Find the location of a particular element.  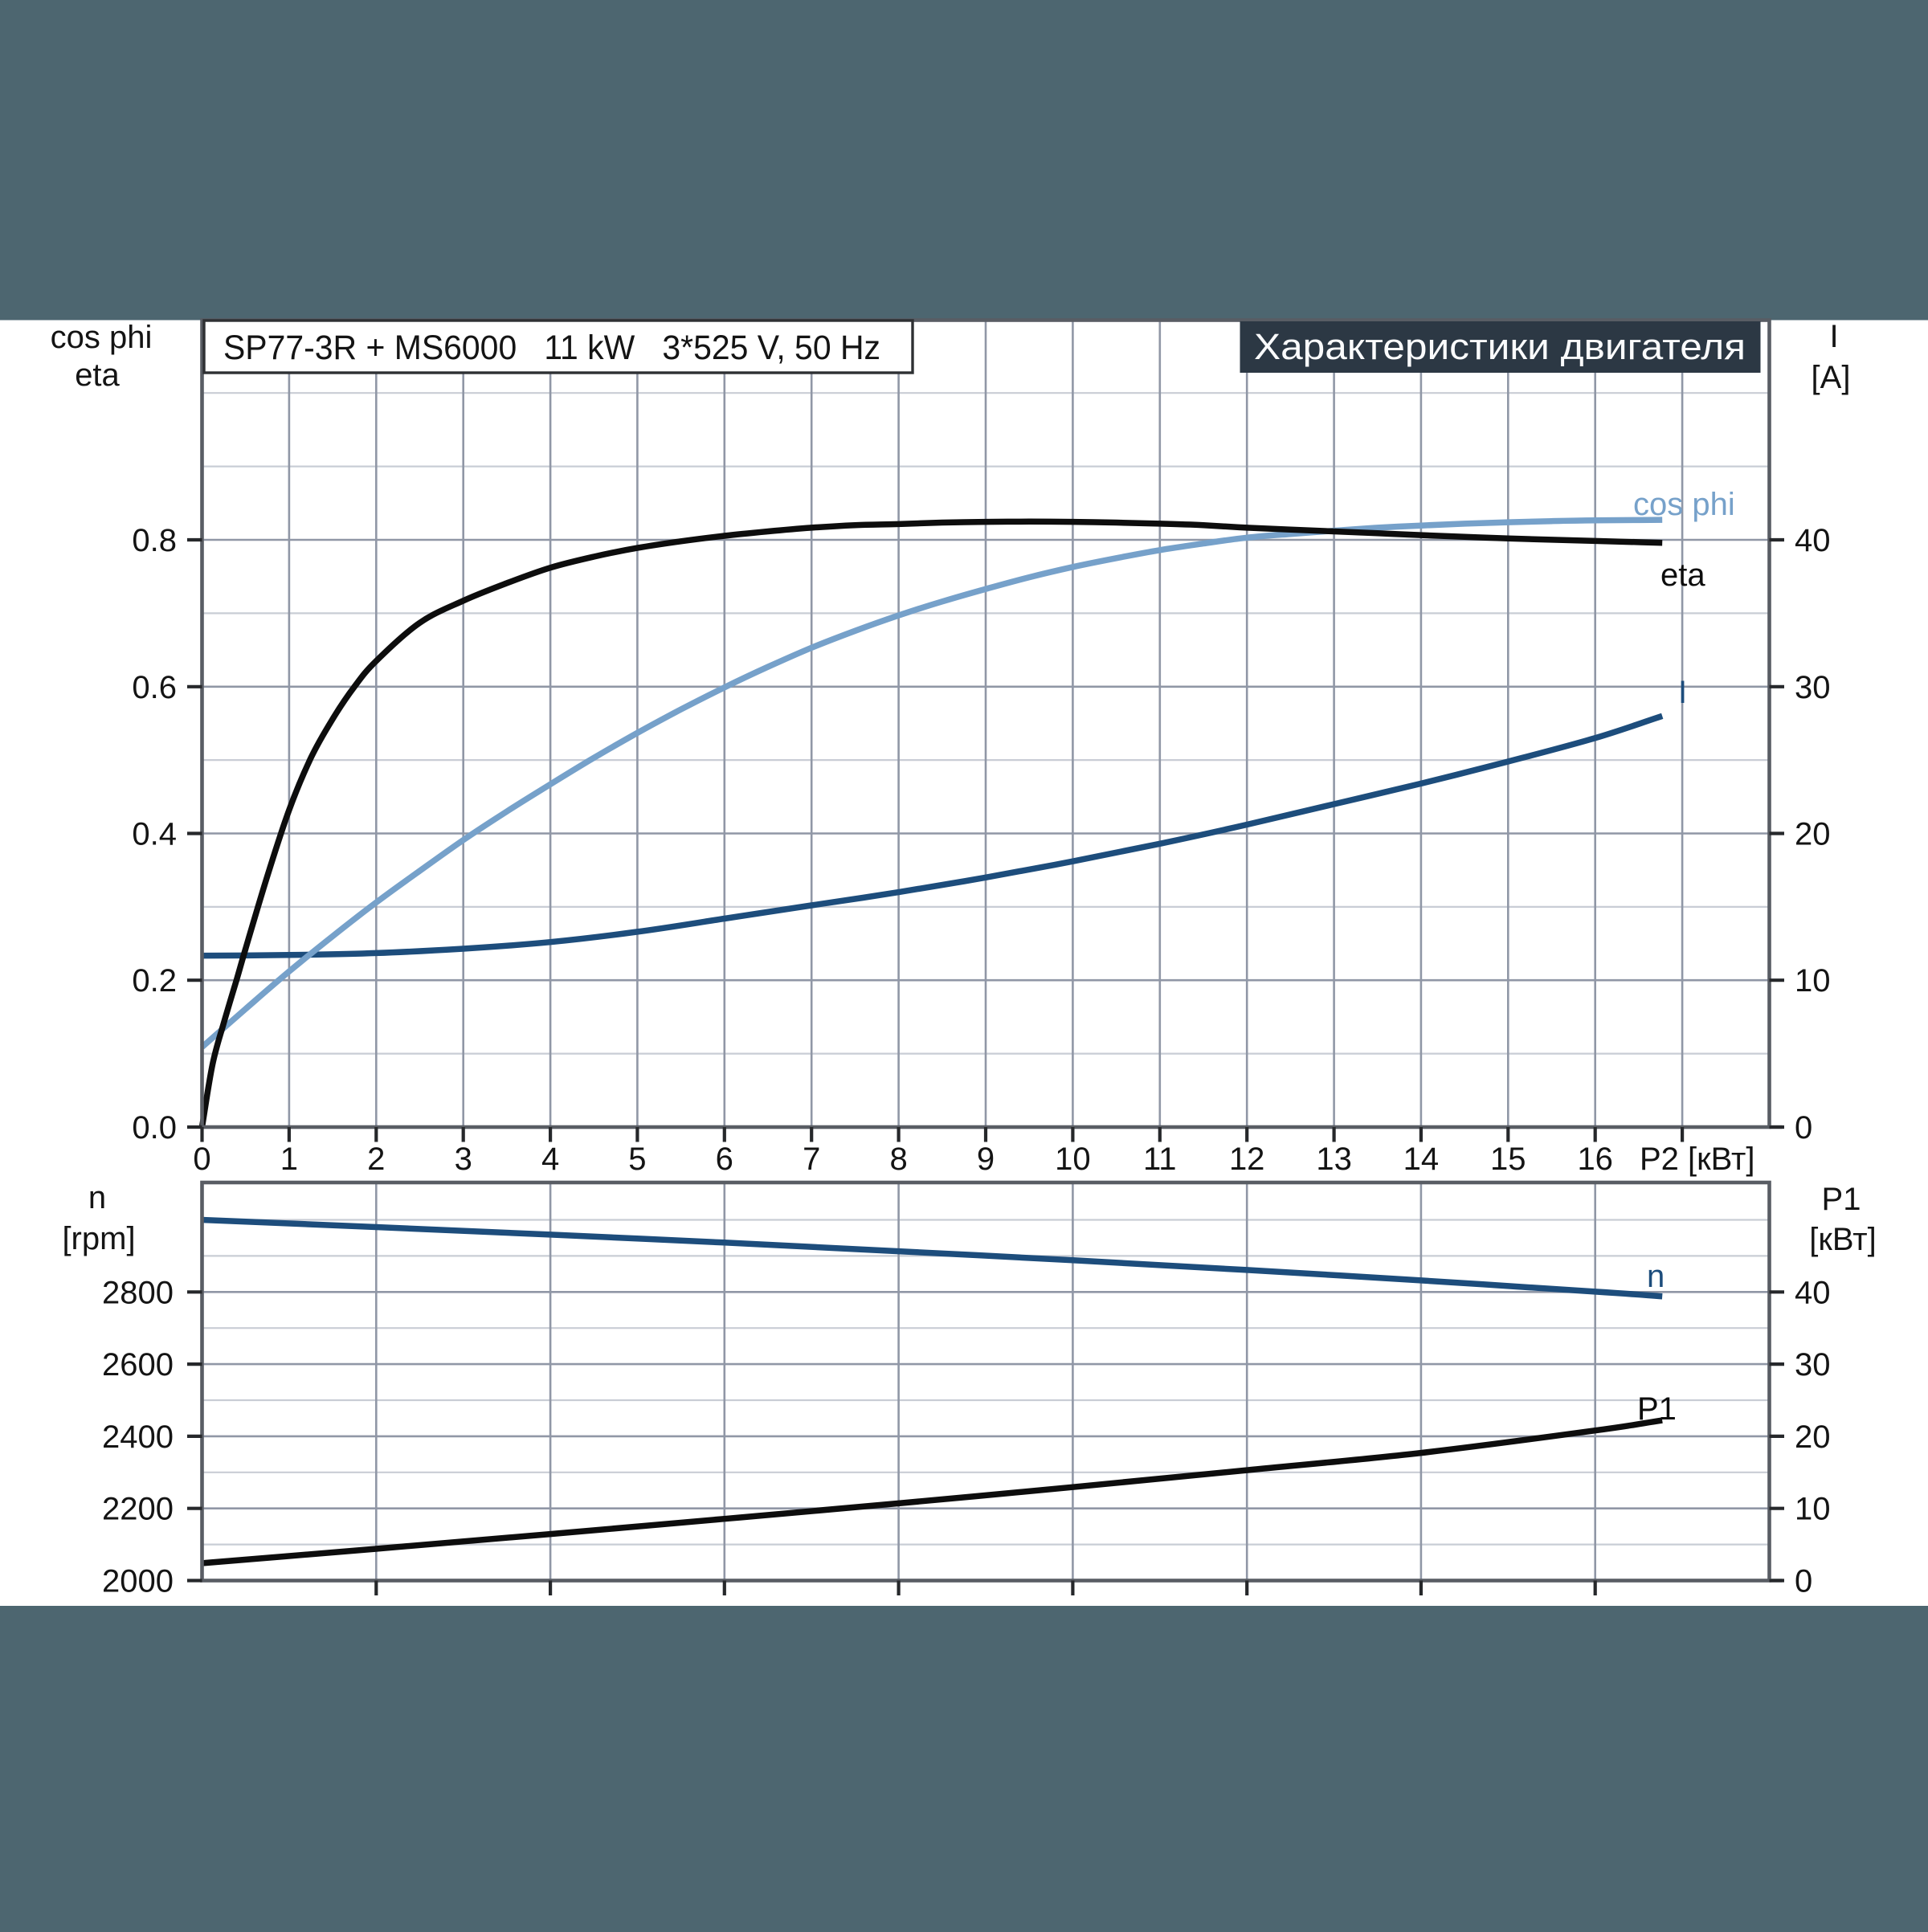

svg-text: 3 is located at coordinates (464, 1159).